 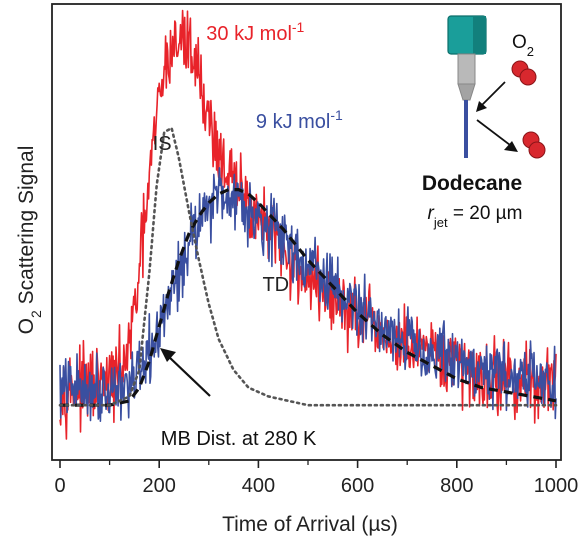 What do you see at coordinates (523, 45) in the screenshot?
I see `o2-label: O2` at bounding box center [523, 45].